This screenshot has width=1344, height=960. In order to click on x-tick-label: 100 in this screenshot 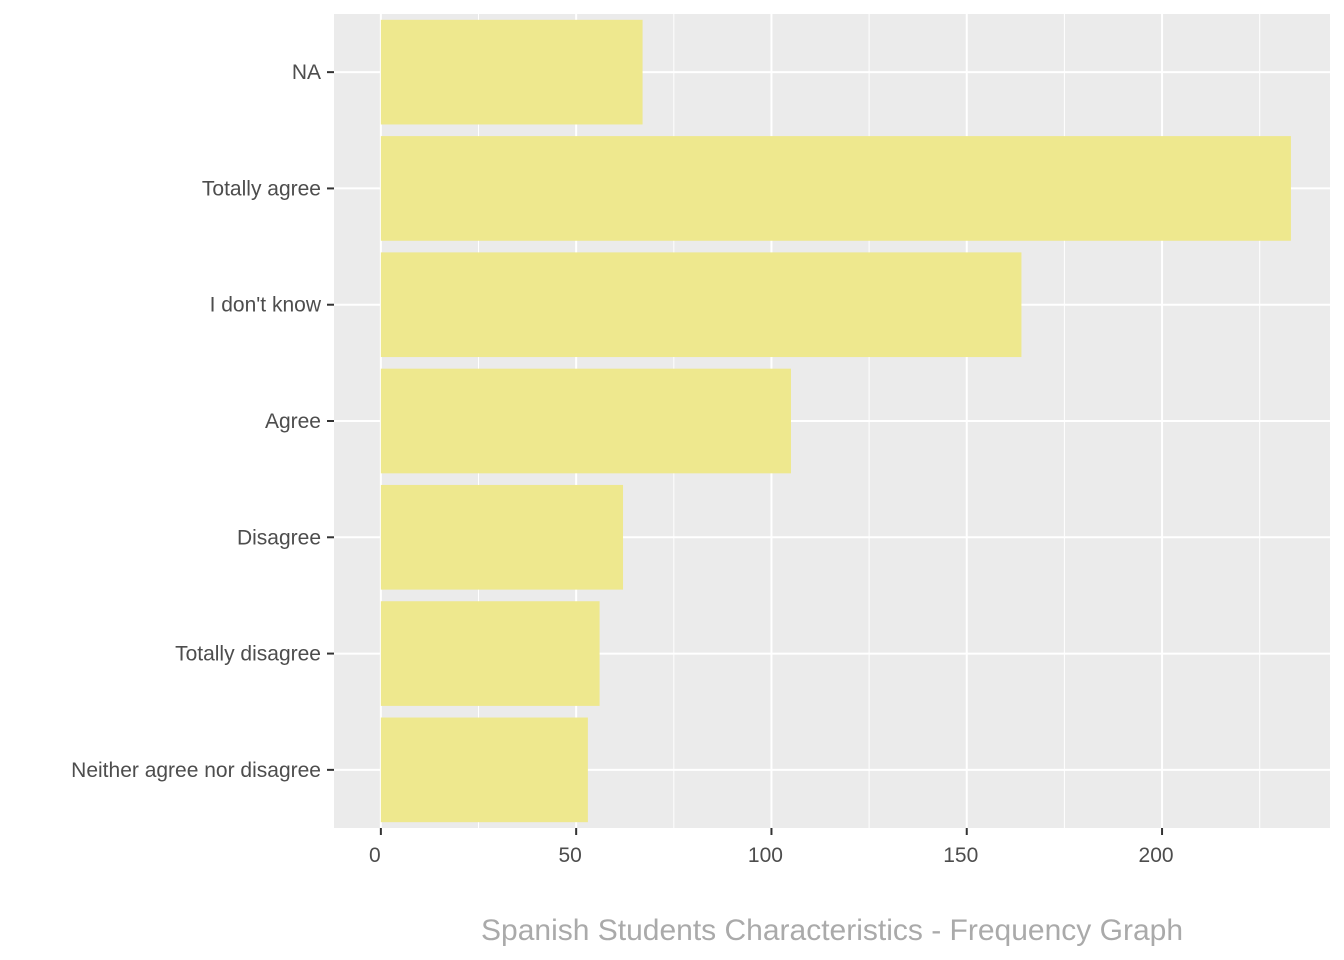, I will do `click(765, 855)`.